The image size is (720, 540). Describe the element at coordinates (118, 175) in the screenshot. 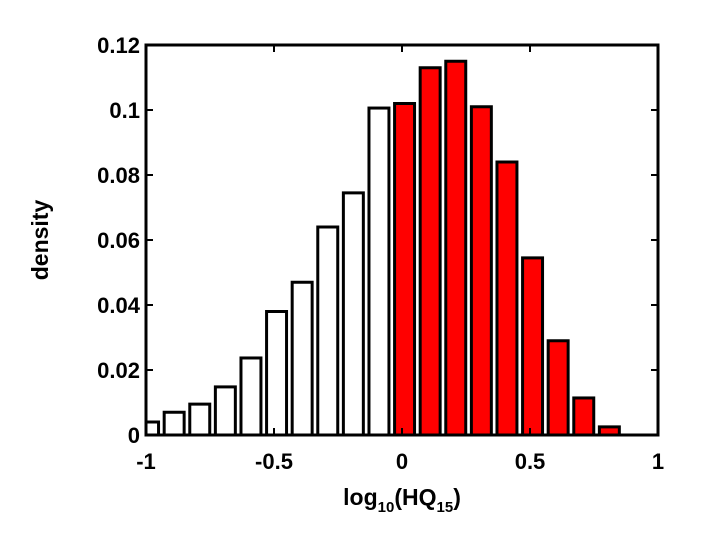

I see `y-tick-label: 0.08` at that location.